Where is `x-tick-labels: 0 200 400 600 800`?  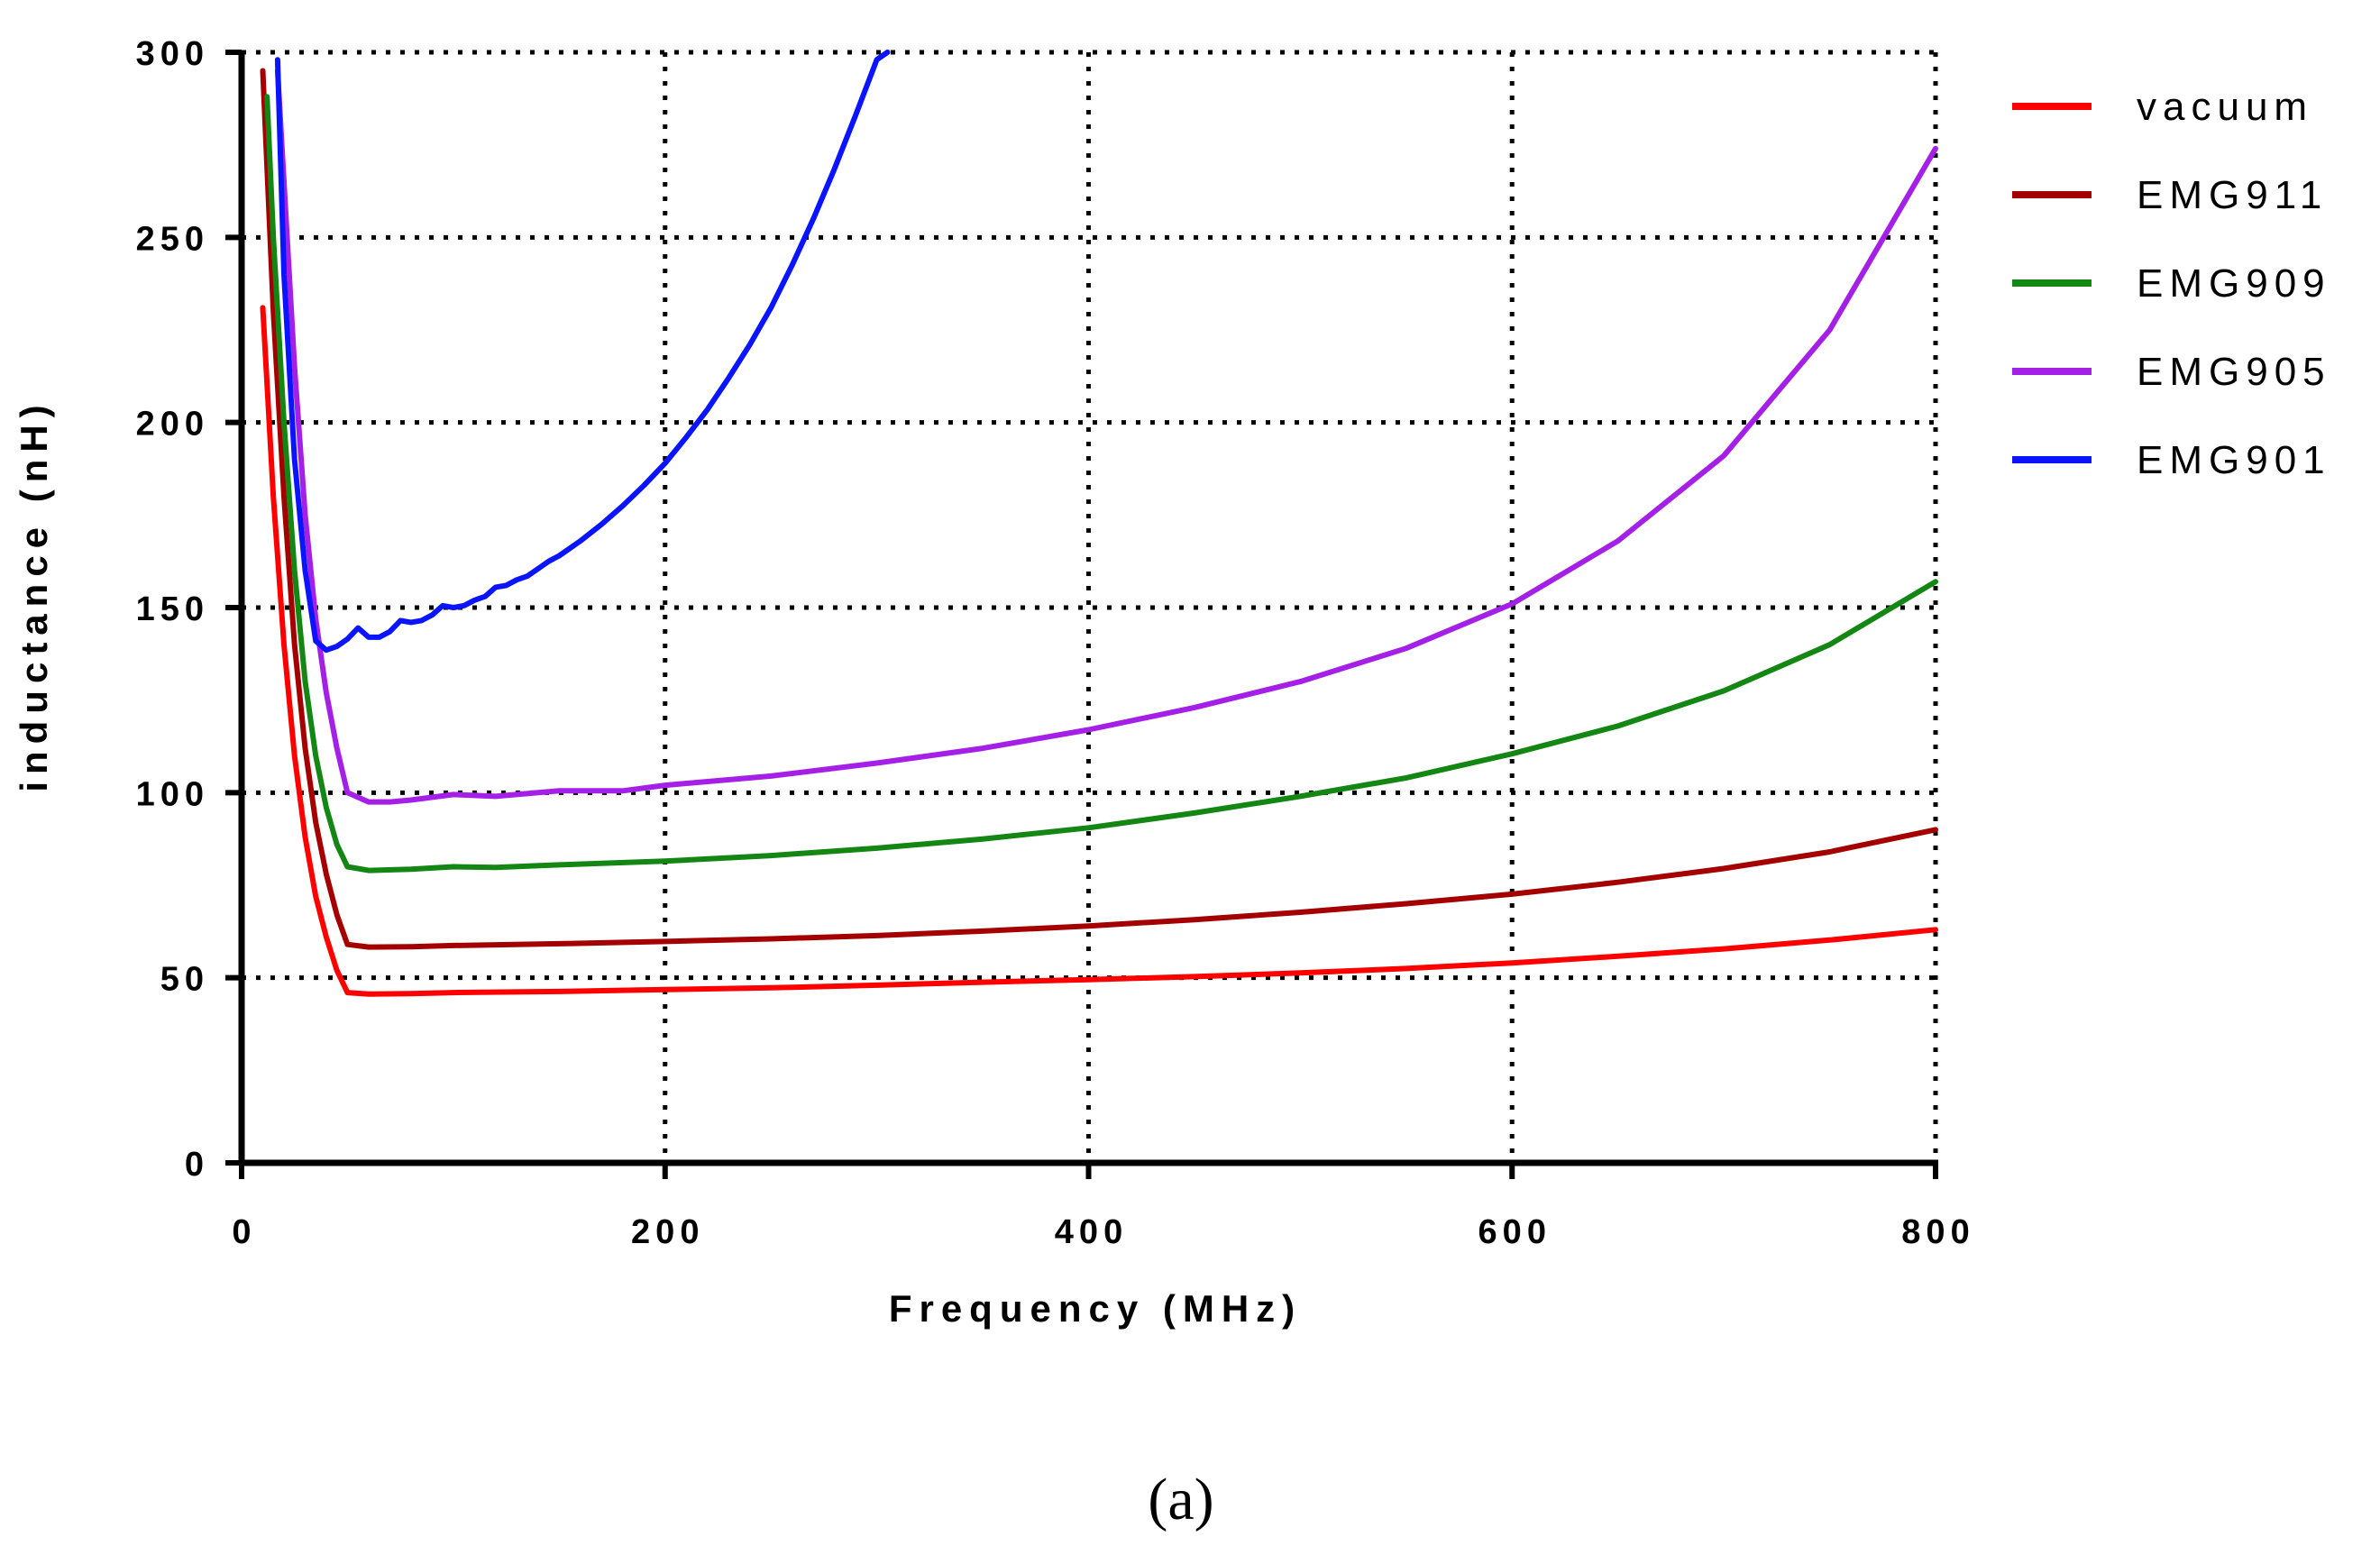 x-tick-labels: 0 200 400 600 800 is located at coordinates (1103, 1232).